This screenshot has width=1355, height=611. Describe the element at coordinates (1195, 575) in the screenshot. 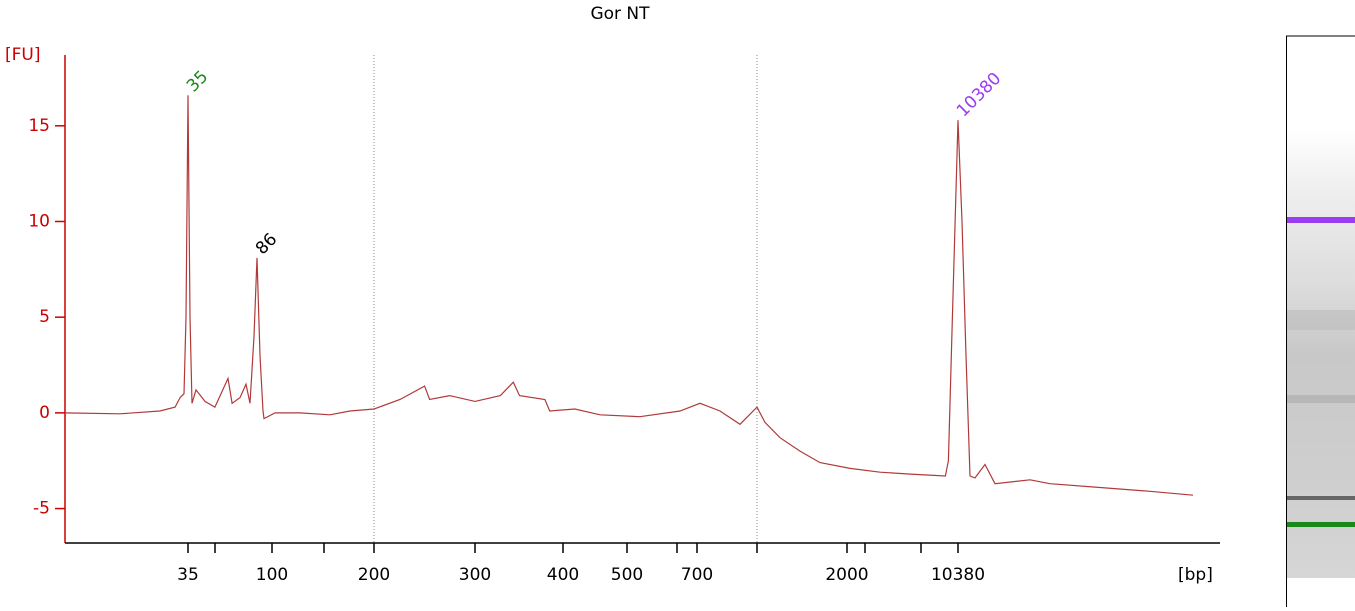

I see `x-axis-label: [bp]` at that location.